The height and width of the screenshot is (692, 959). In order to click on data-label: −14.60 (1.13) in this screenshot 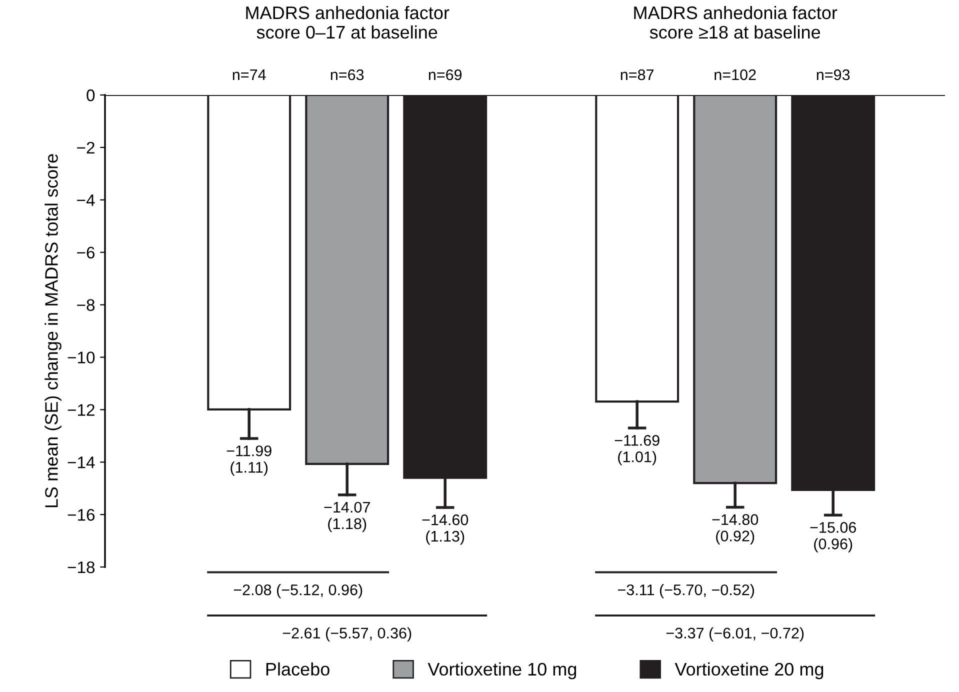, I will do `click(445, 529)`.